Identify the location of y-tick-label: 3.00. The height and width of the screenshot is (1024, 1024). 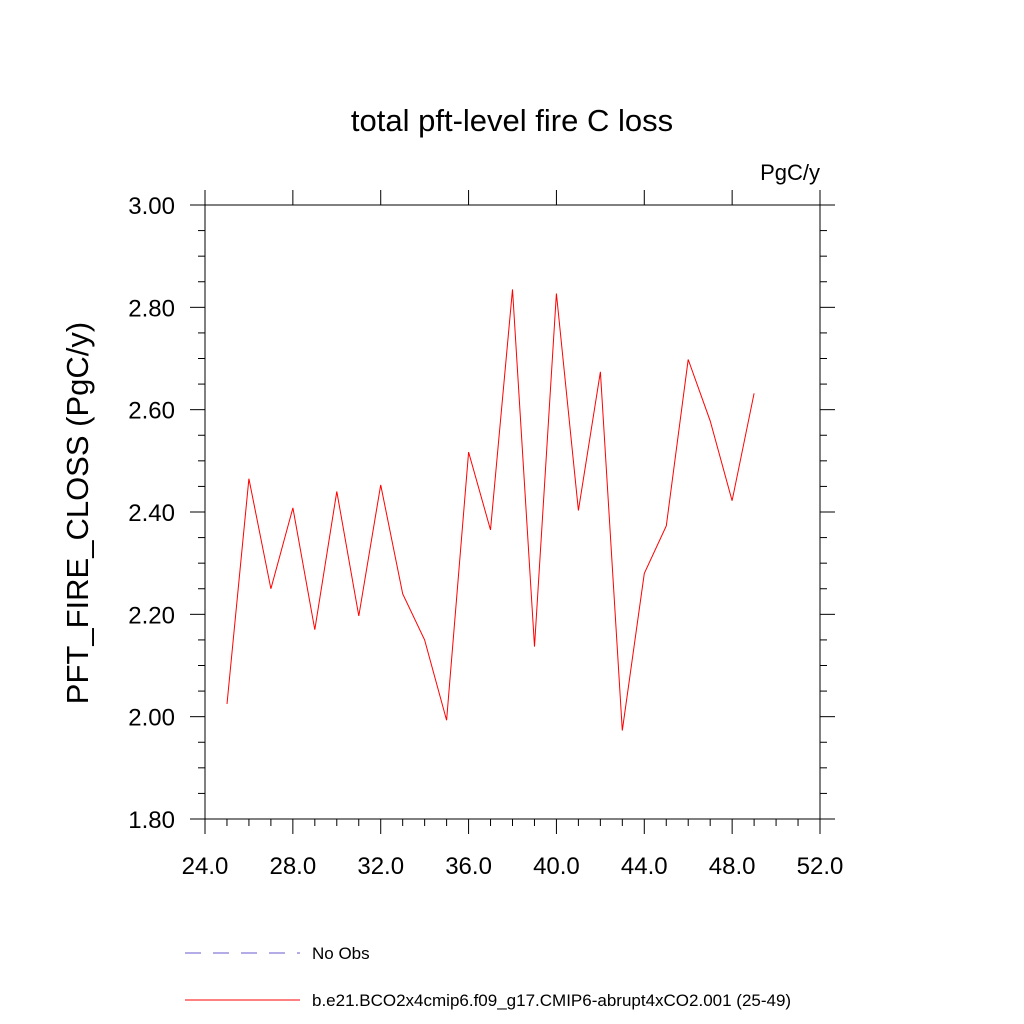
(151, 206).